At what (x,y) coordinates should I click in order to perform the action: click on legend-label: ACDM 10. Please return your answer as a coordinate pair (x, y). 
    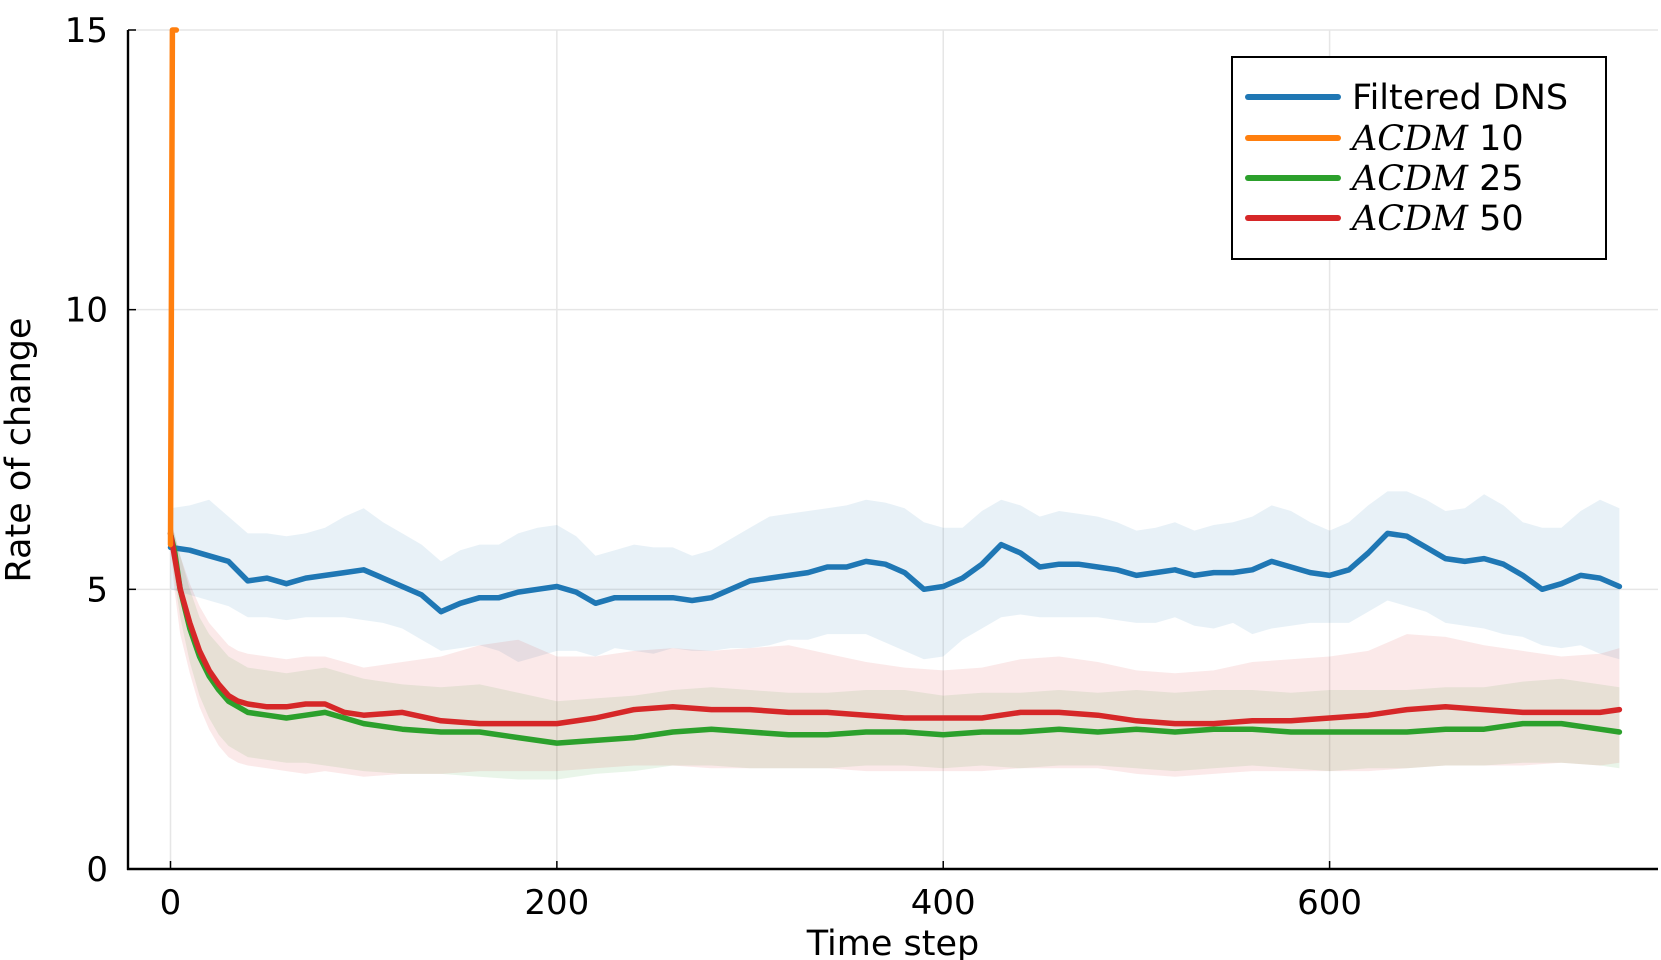
    Looking at the image, I should click on (1436, 139).